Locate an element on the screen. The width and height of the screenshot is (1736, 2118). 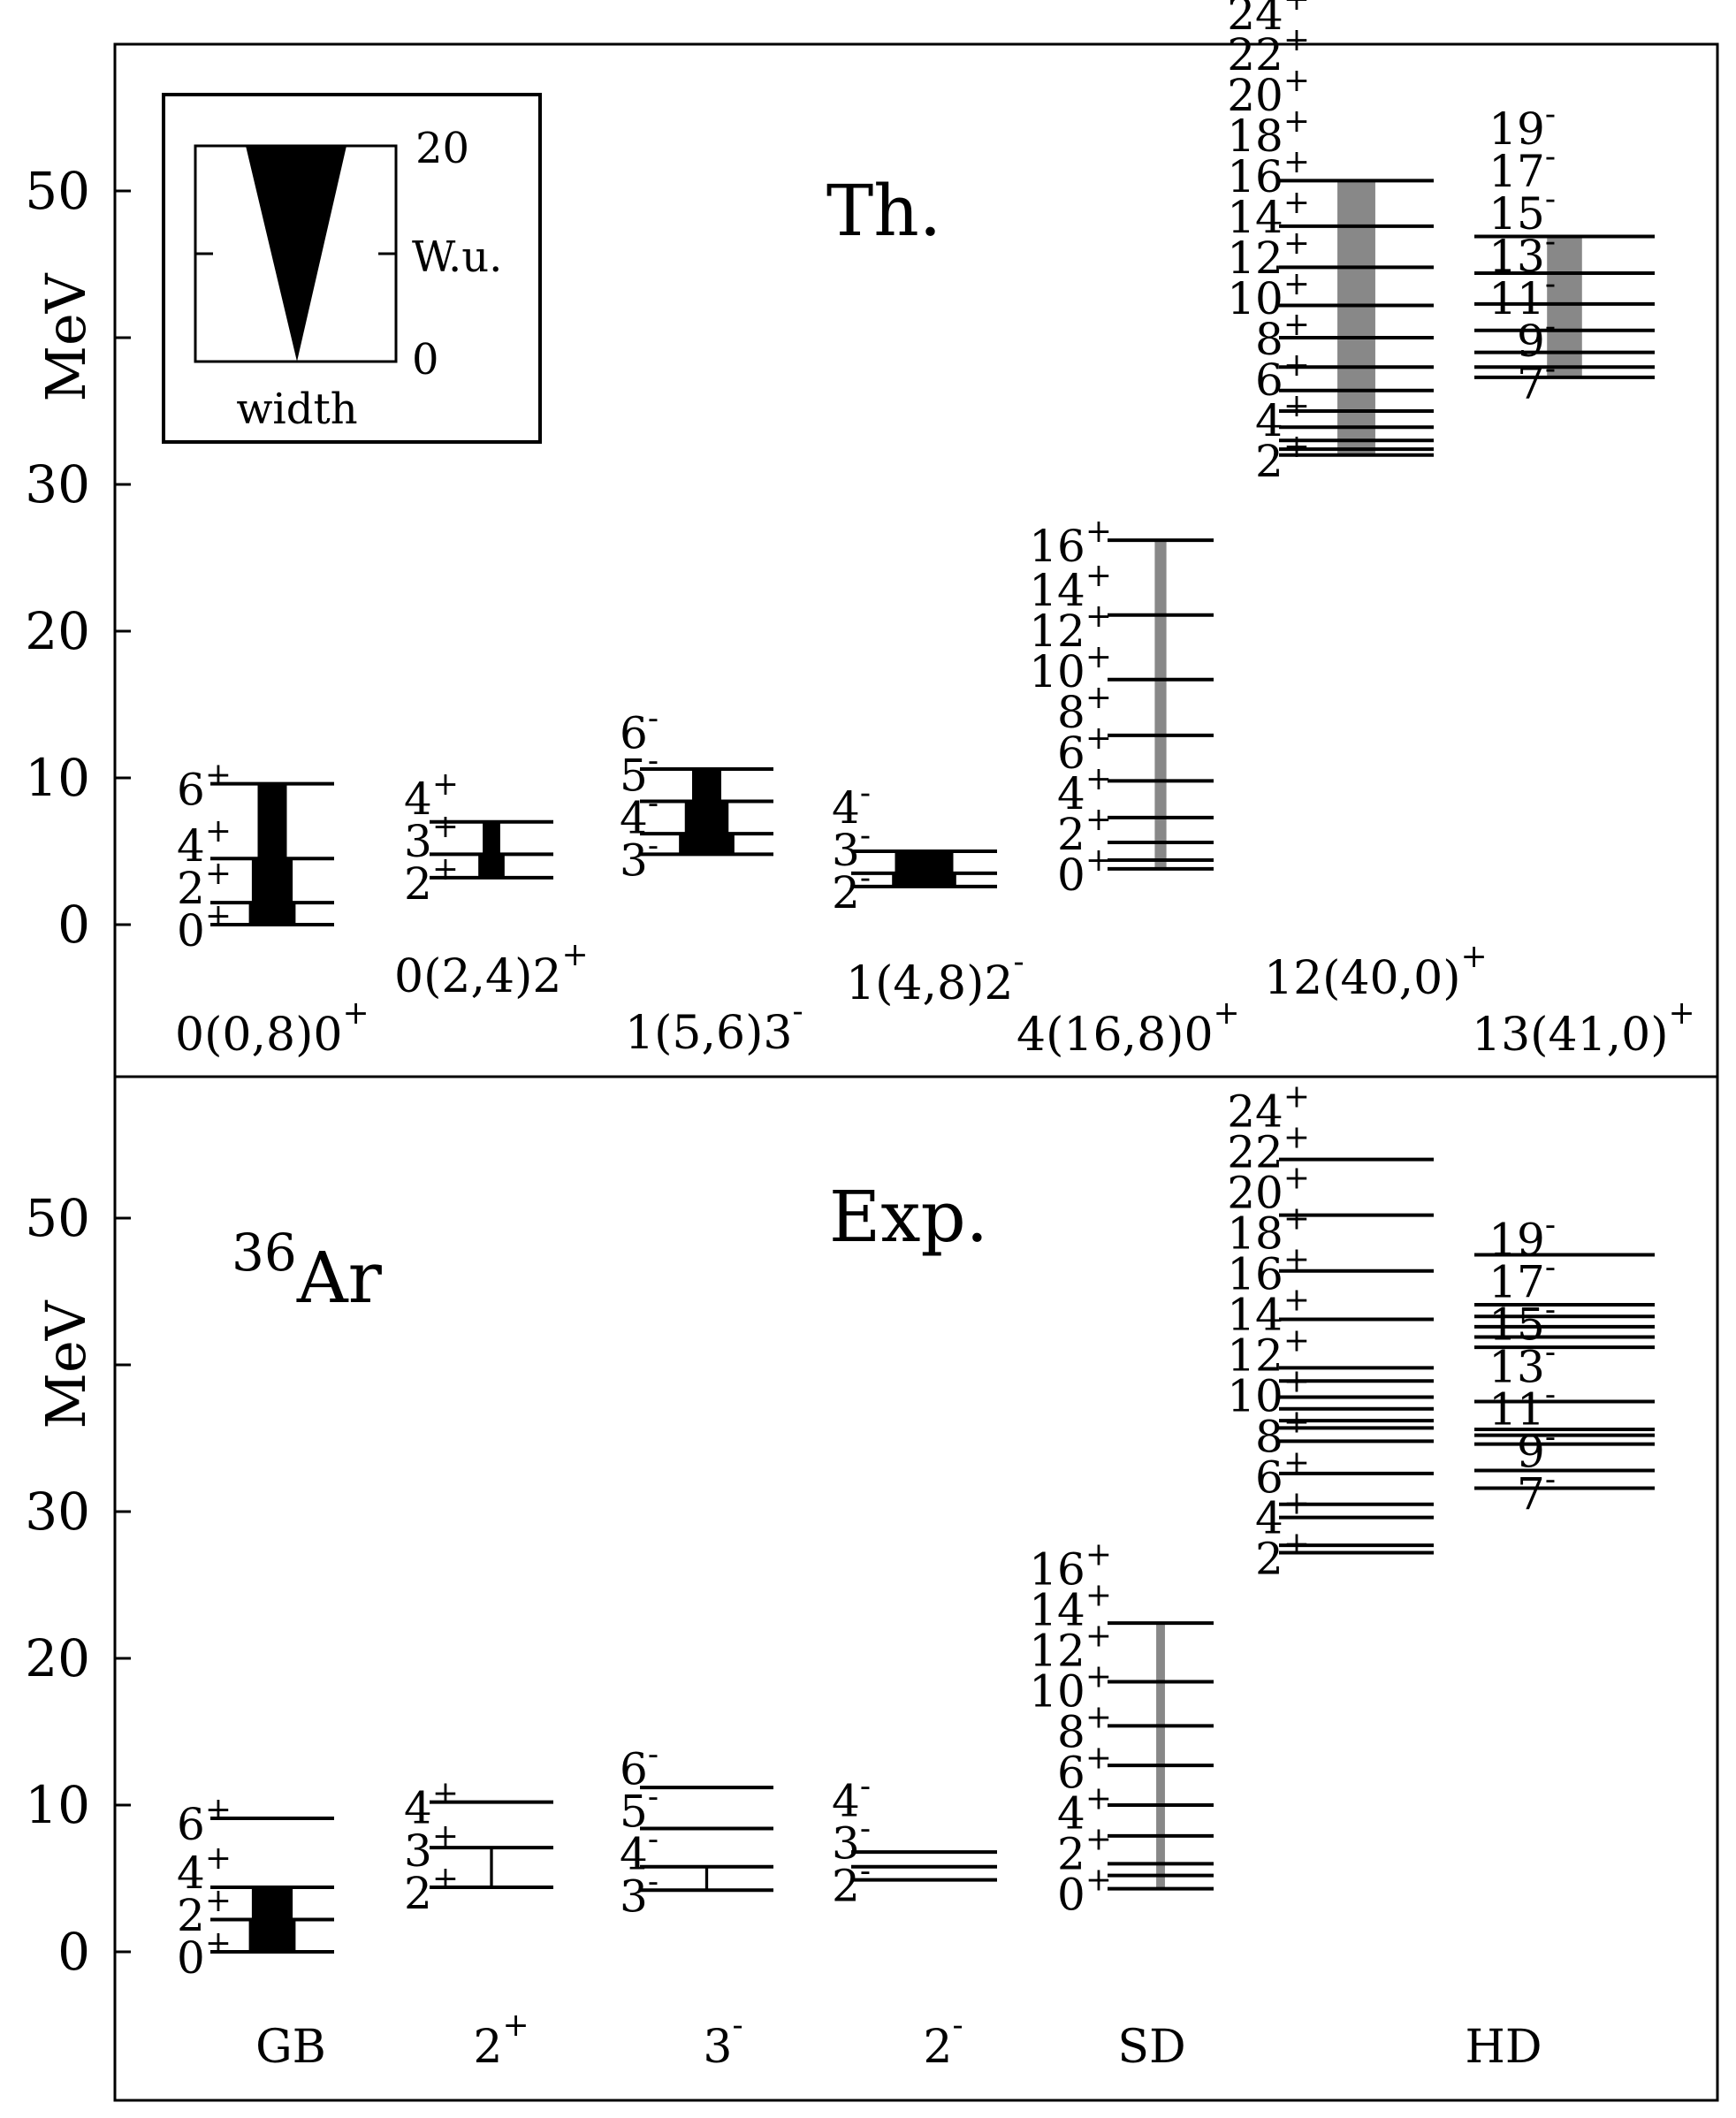
exp-sd-spin-label: 4+ is located at coordinates (1084, 1810).